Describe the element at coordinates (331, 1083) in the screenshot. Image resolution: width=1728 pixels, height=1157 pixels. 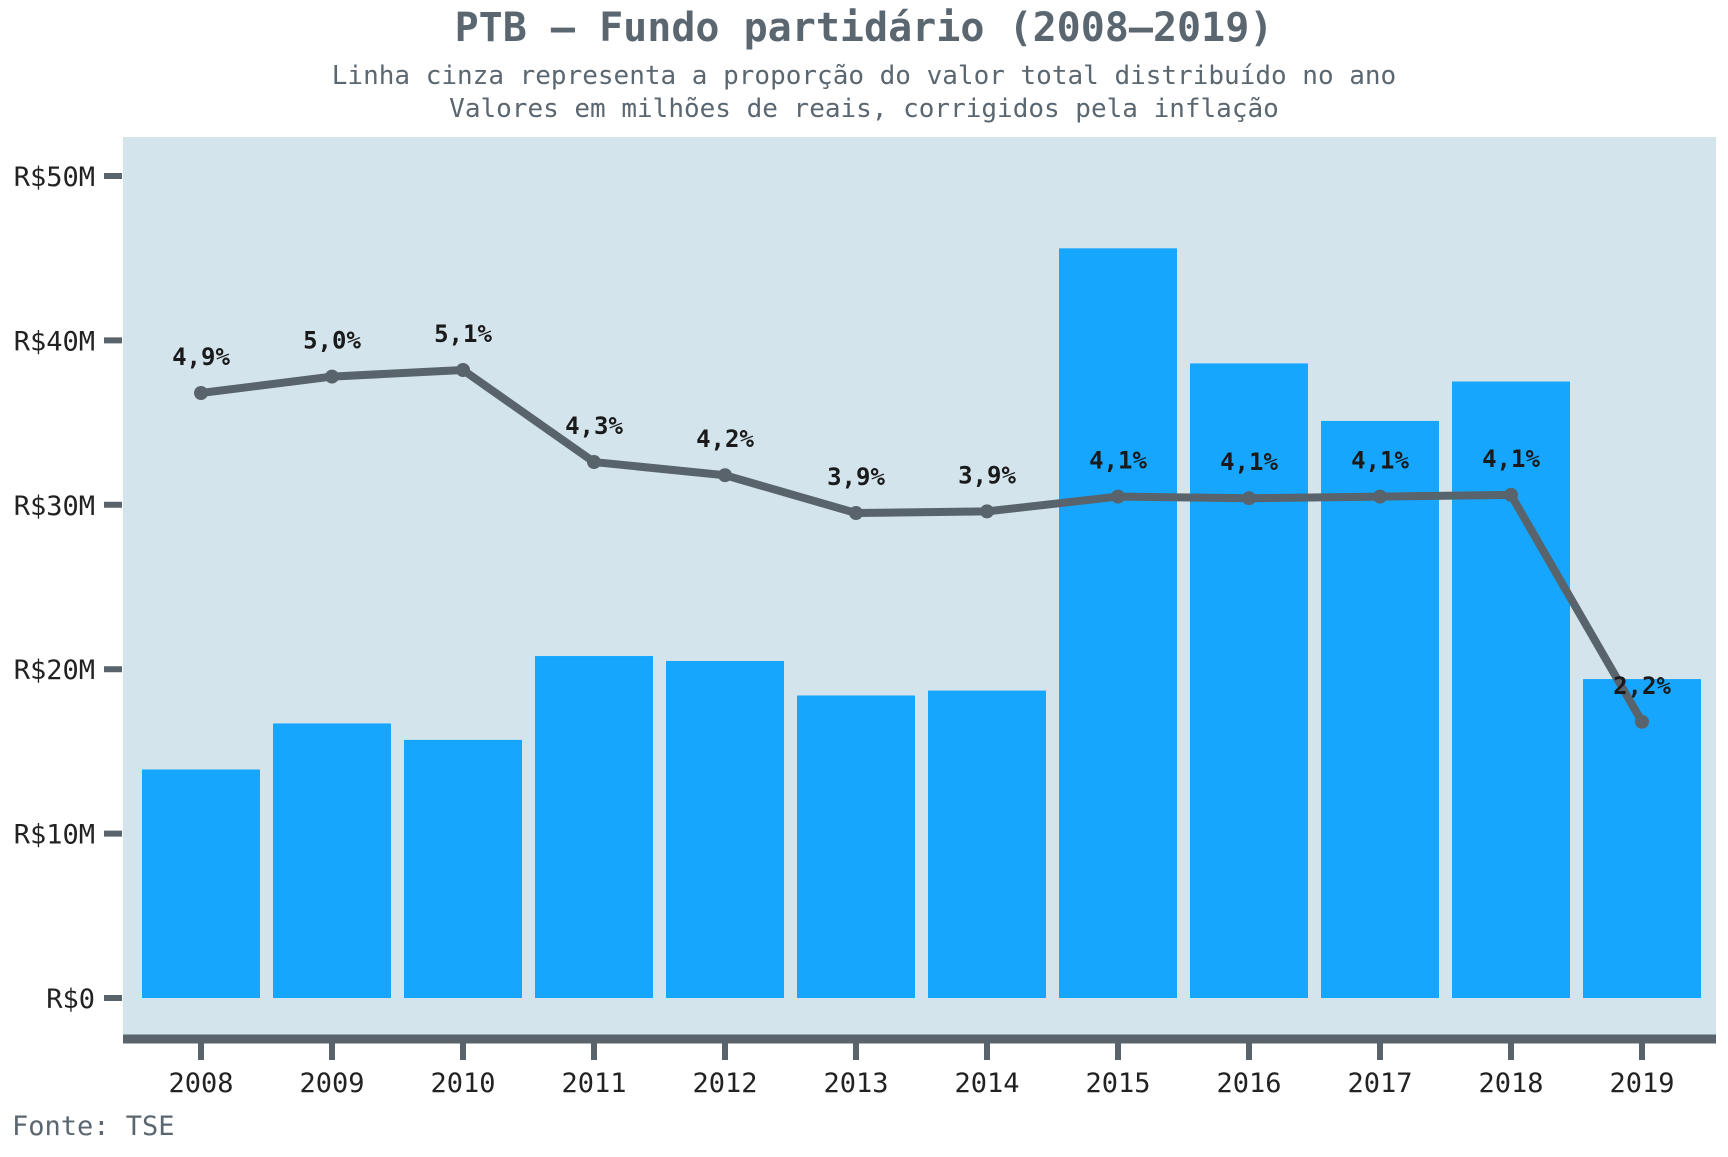
I see `x-tick-label: 2009` at that location.